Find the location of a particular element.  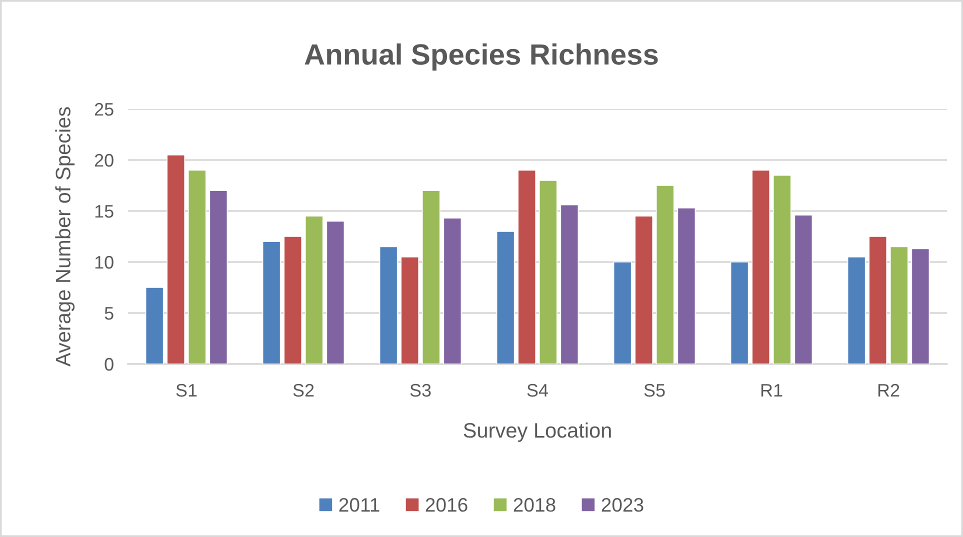

y-tick-label: 25 is located at coordinates (104, 109).